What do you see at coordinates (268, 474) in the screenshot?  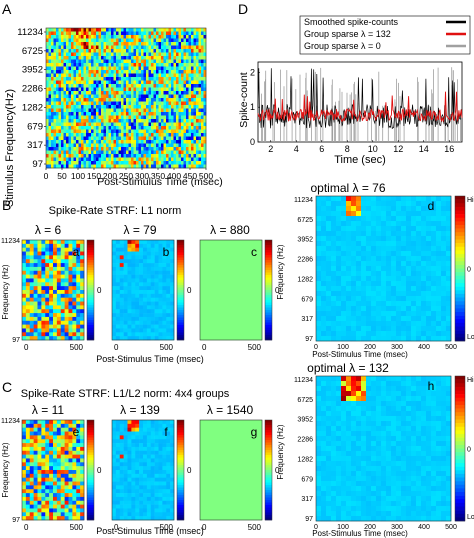 I see `colorbar-segment` at bounding box center [268, 474].